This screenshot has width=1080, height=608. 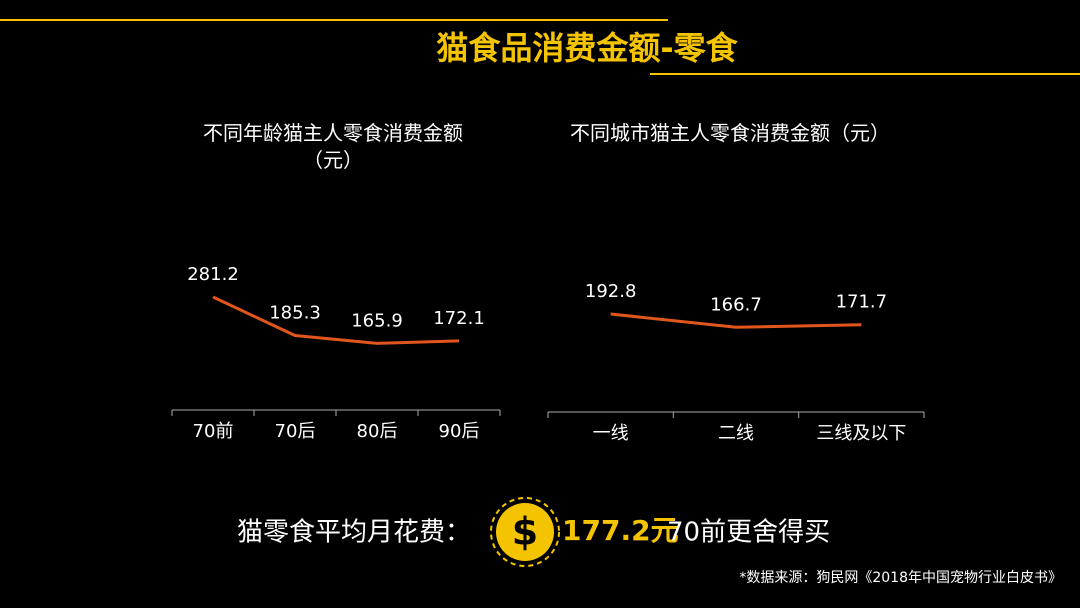 What do you see at coordinates (213, 274) in the screenshot?
I see `data-label: 281.2` at bounding box center [213, 274].